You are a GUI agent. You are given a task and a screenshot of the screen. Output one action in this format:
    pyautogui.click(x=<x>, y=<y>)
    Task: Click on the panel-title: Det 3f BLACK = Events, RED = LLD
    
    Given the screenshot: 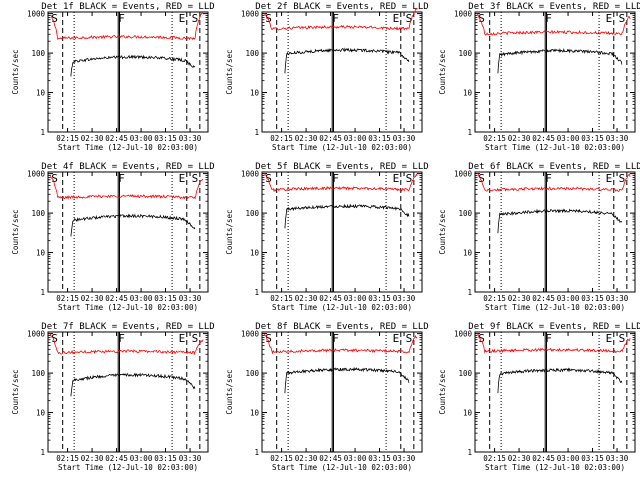 What is the action you would take?
    pyautogui.click(x=554, y=7)
    